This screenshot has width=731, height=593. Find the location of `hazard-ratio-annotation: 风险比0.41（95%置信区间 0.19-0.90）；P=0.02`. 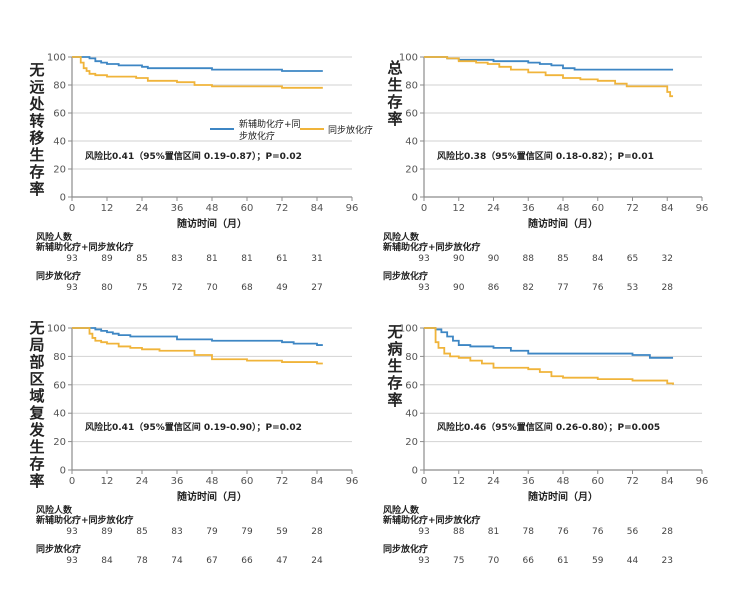

hazard-ratio-annotation: 风险比0.41（95%置信区间 0.19-0.90）；P=0.02 is located at coordinates (193, 427).